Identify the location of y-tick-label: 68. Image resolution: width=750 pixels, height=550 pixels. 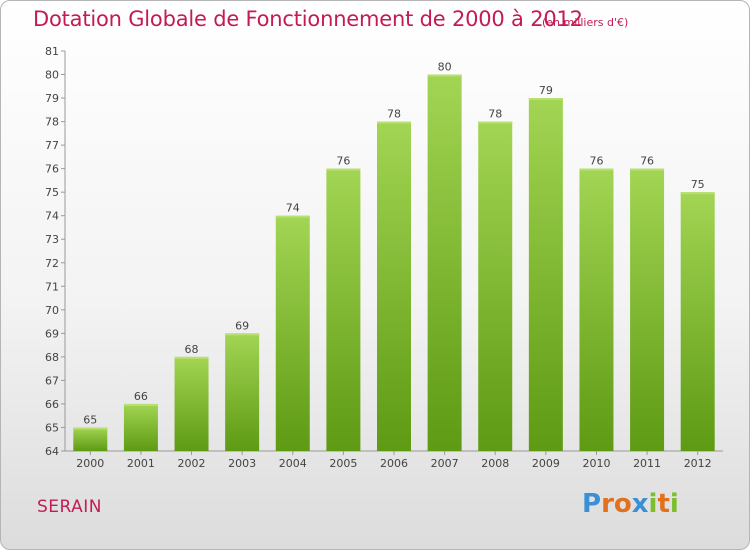
(52, 357).